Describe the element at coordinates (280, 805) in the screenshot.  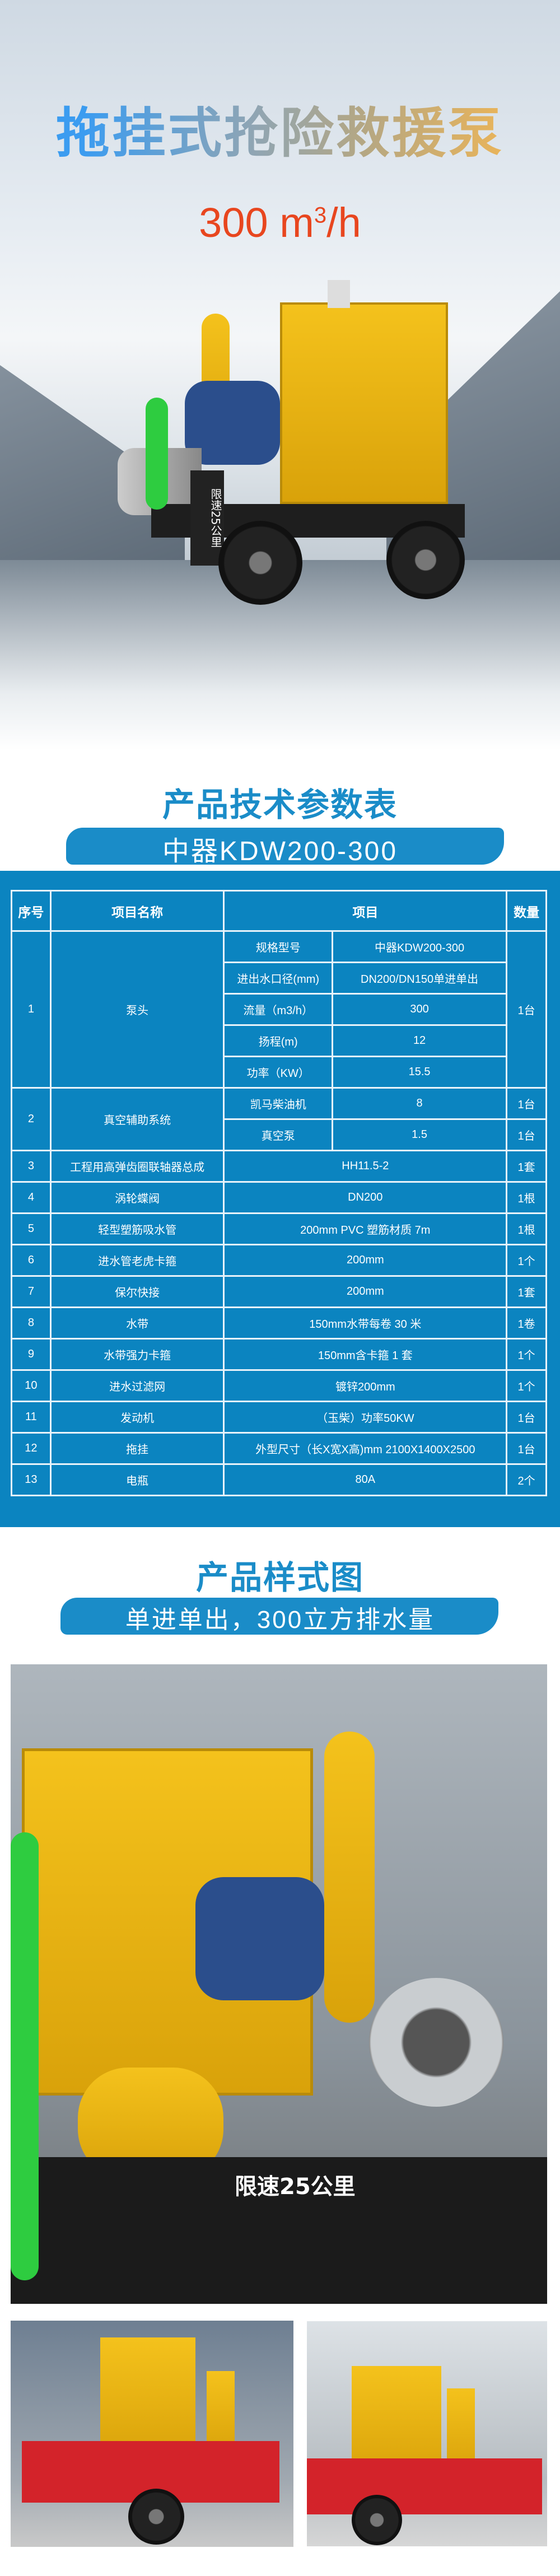
I see `spec-section-title: 产品技术参数表` at that location.